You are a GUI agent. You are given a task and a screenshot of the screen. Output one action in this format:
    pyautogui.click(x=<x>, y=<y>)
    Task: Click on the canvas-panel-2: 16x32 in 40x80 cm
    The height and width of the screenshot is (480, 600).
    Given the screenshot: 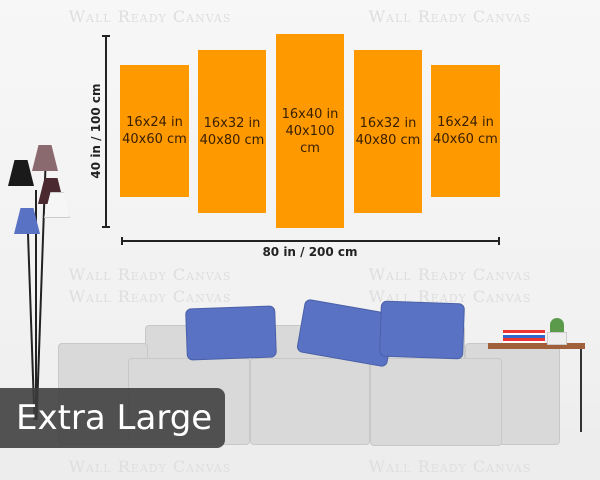 What is the action you would take?
    pyautogui.click(x=232, y=131)
    